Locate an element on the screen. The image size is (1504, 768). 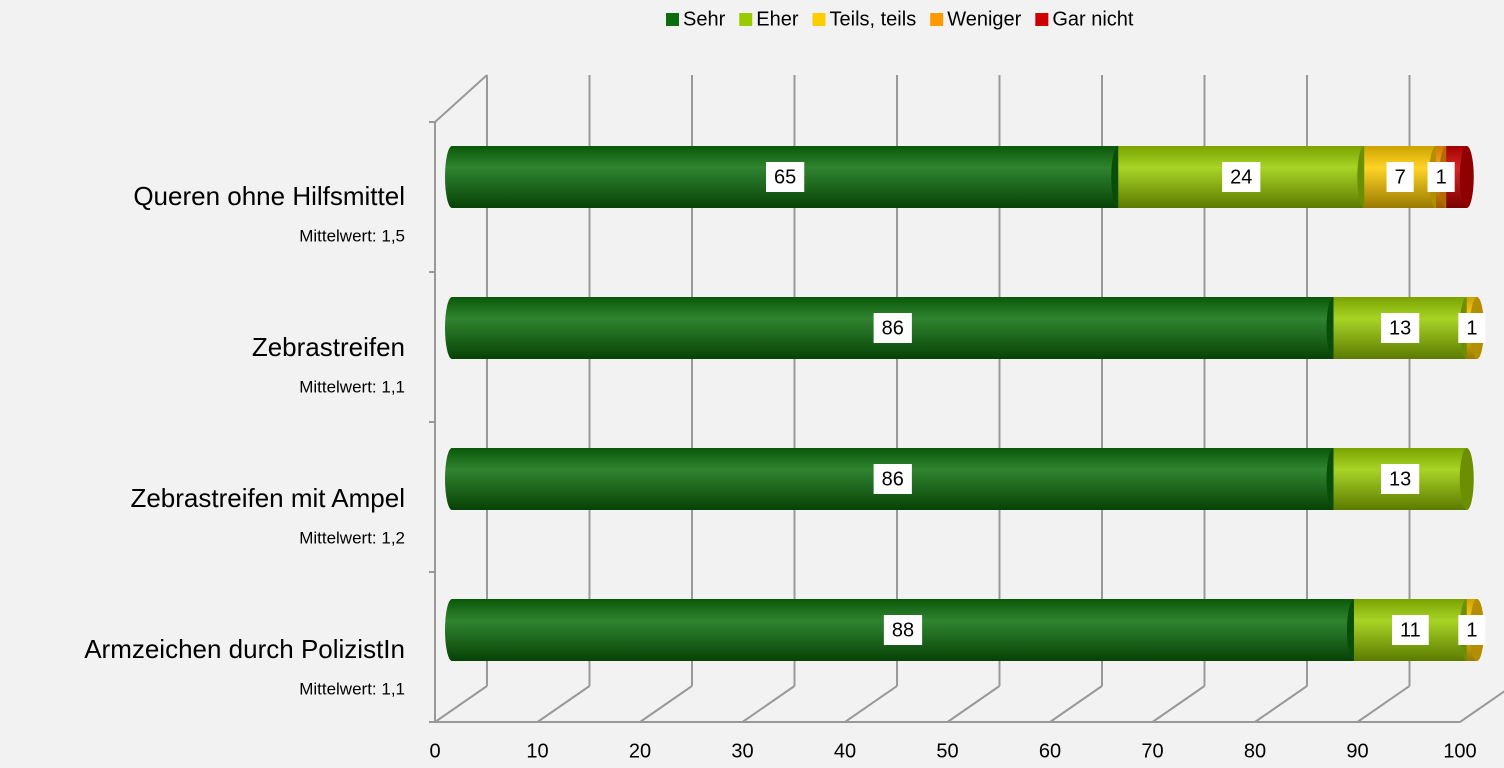
legend-label: Weniger is located at coordinates (984, 19).